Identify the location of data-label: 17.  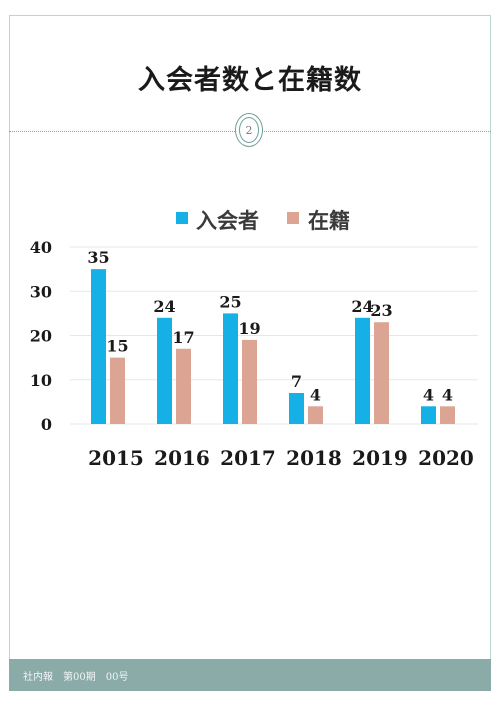
(183, 337).